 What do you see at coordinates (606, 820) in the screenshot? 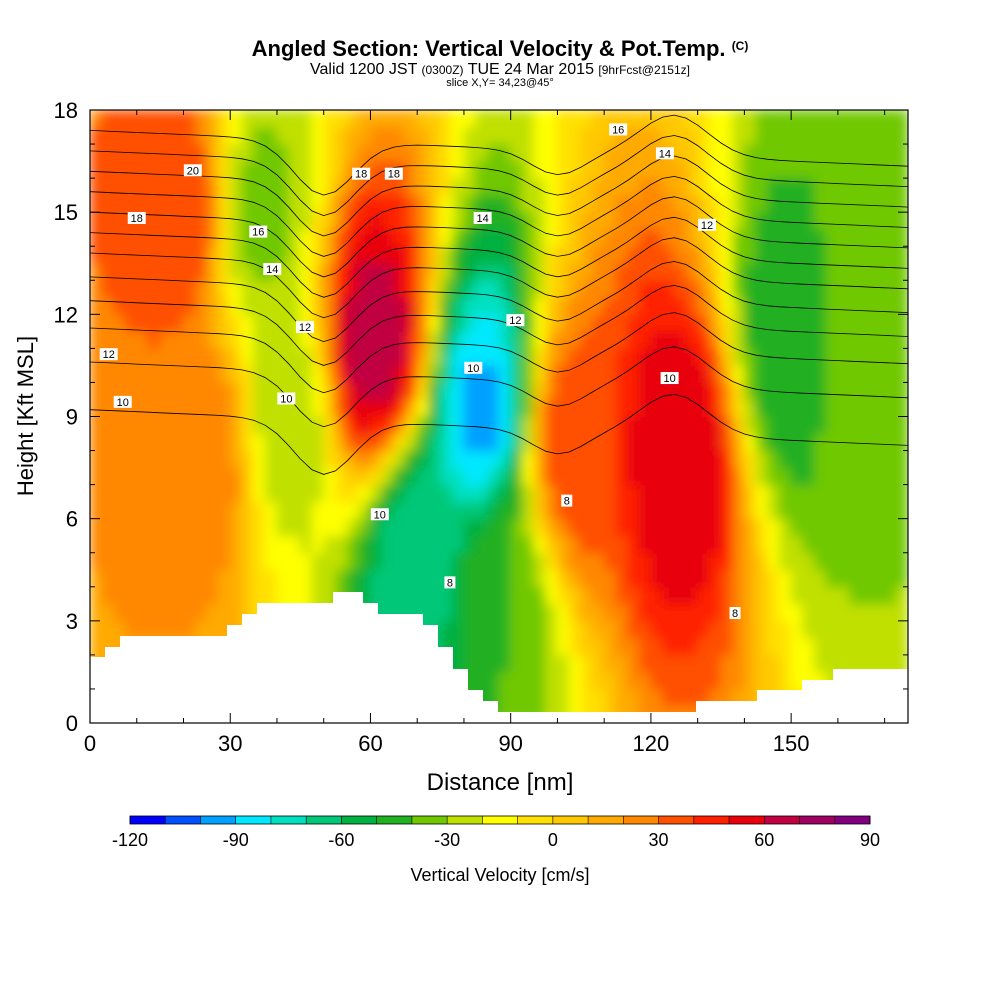
I see `colorbar-swatch` at bounding box center [606, 820].